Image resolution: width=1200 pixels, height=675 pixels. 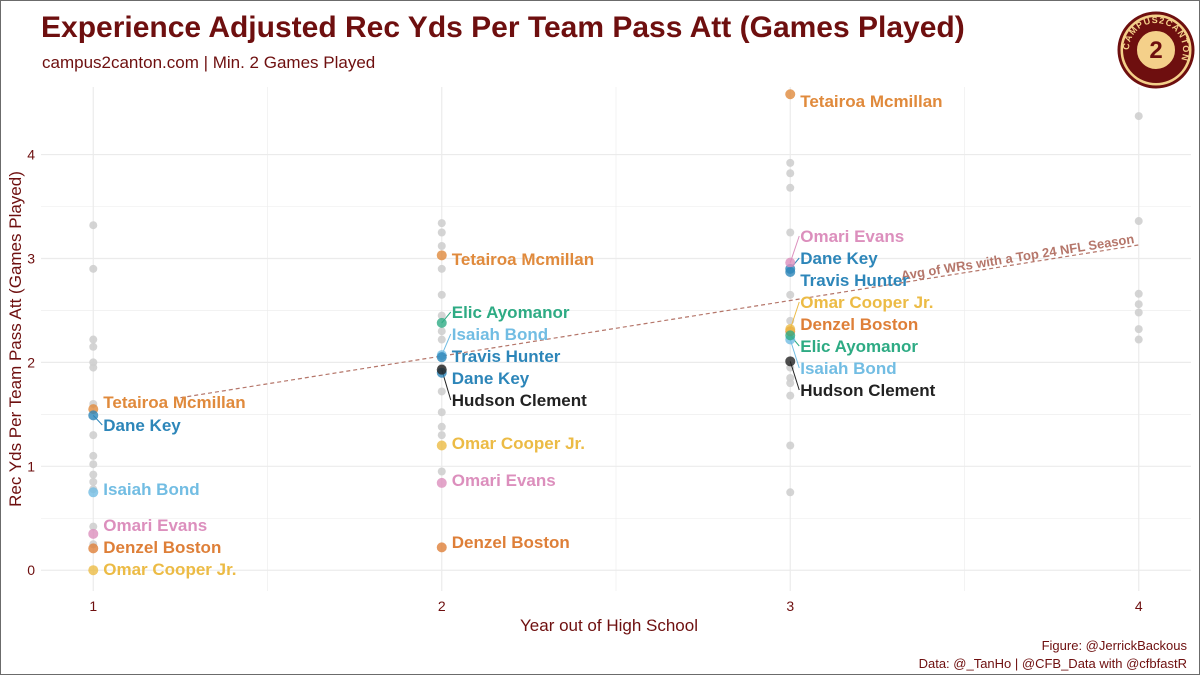 I want to click on y-axis-title: Rec Yds Per Team Pass Att (Games Played), so click(x=15, y=339).